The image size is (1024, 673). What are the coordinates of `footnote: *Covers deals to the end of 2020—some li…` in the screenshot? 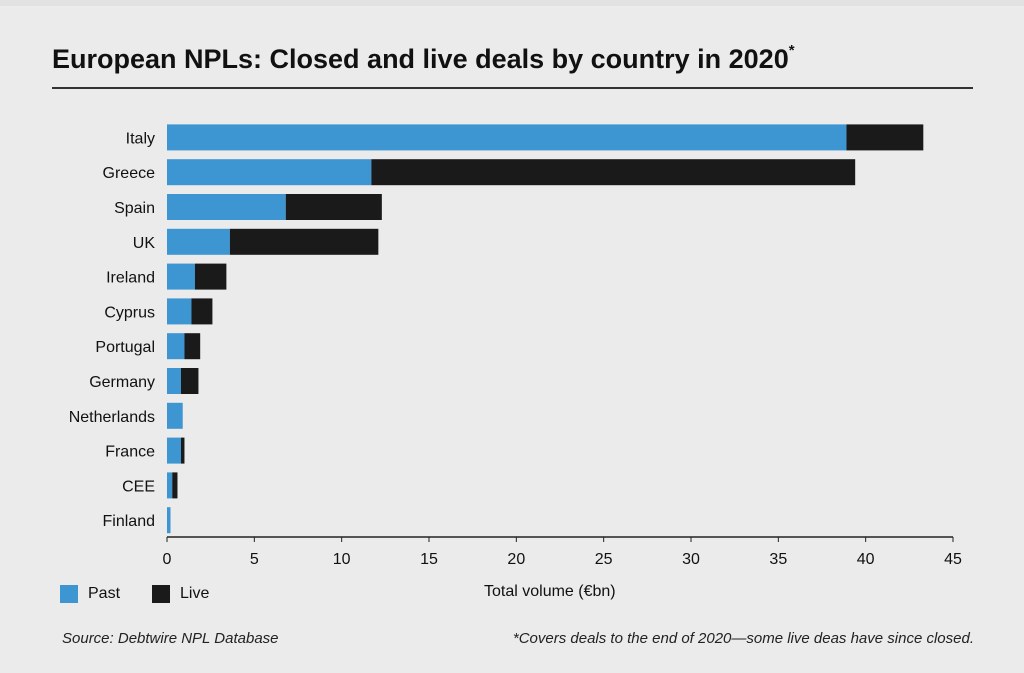 It's located at (743, 638).